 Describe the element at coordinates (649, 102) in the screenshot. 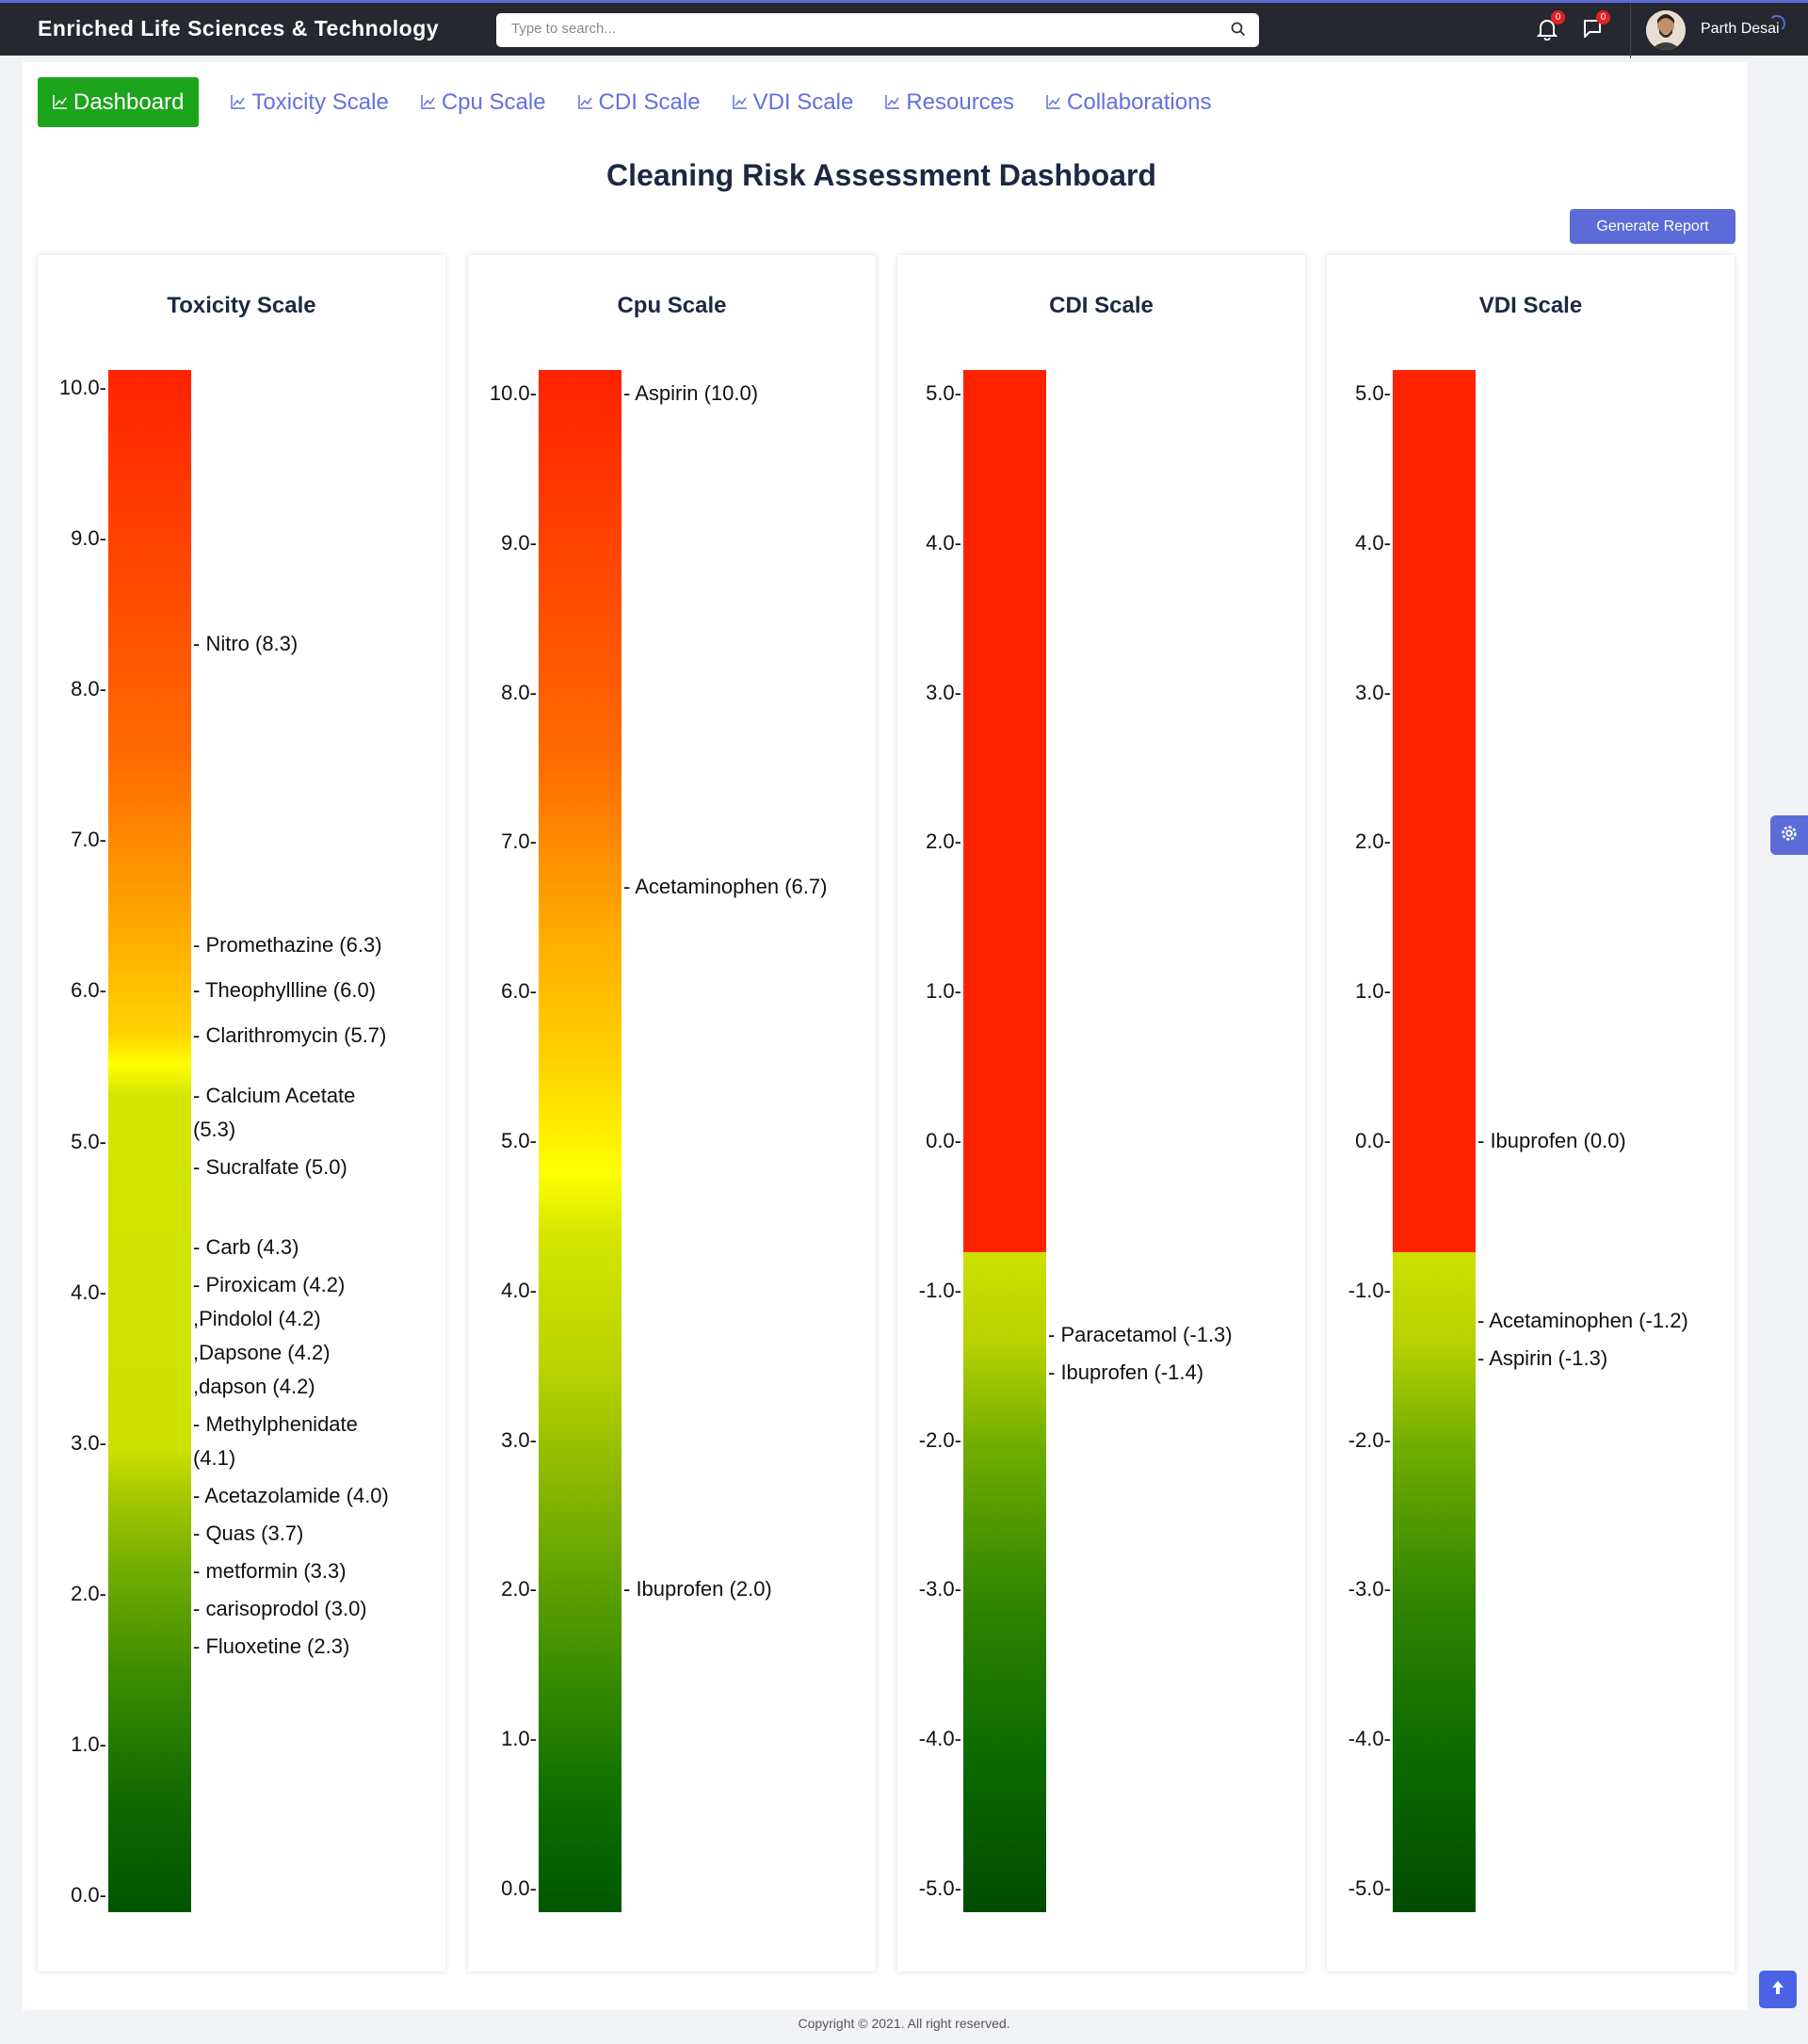

I see `tab-label: CDI Scale` at that location.